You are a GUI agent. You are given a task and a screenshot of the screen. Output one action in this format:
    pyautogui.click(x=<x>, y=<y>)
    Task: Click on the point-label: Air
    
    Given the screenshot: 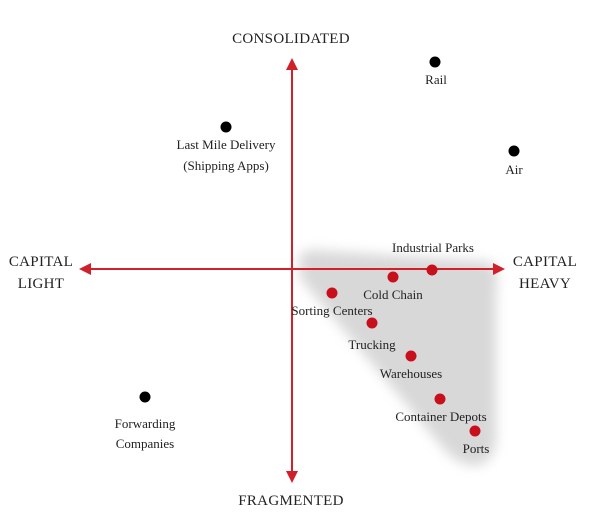 What is the action you would take?
    pyautogui.click(x=514, y=169)
    